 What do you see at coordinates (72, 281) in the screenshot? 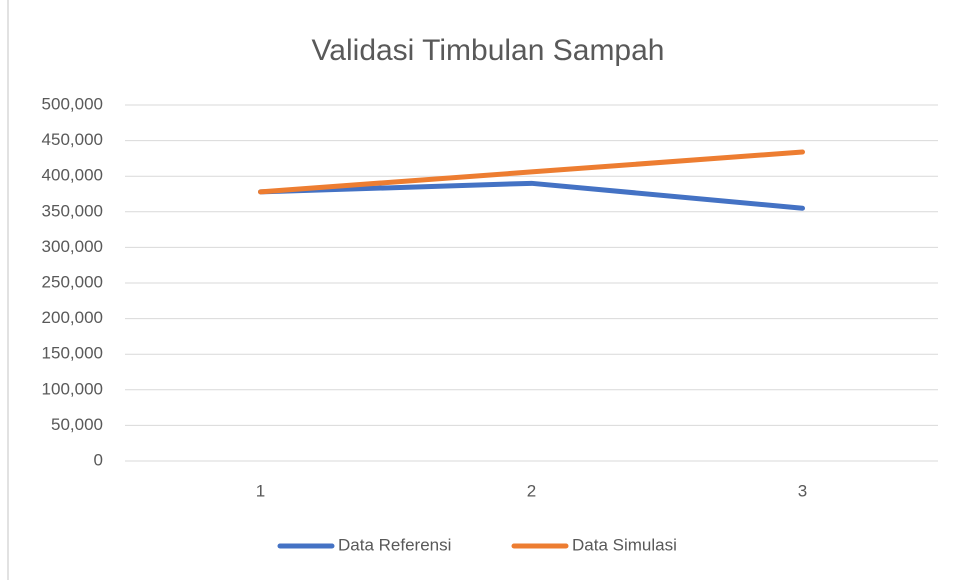
I see `y-tick-label: 250,000` at bounding box center [72, 281].